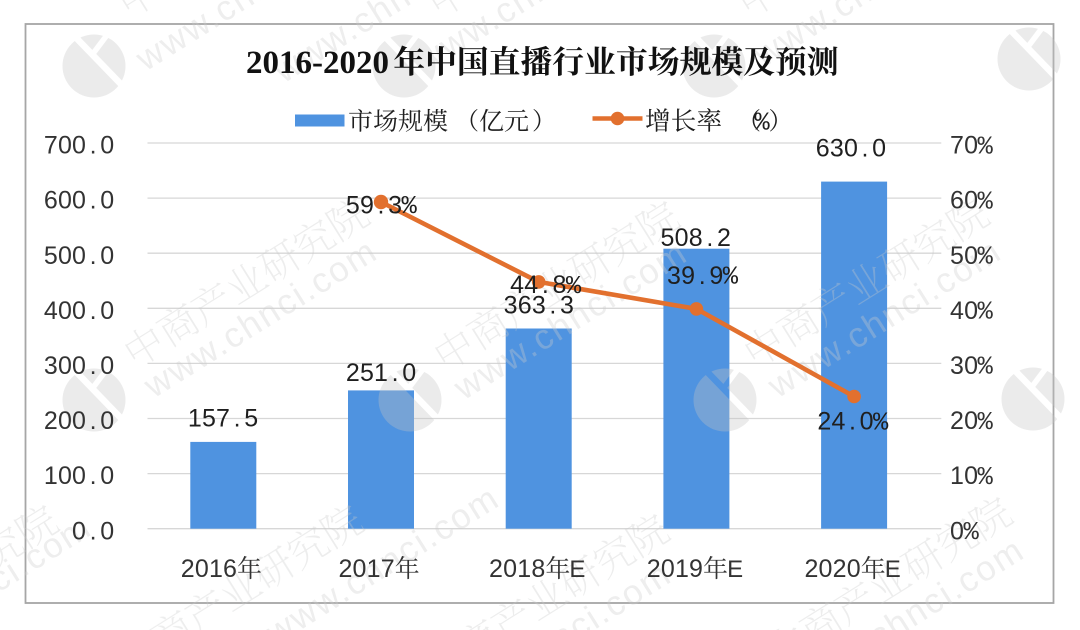 The width and height of the screenshot is (1080, 630). Describe the element at coordinates (317, 63) in the screenshot. I see `svg-text: 2016-2020` at that location.